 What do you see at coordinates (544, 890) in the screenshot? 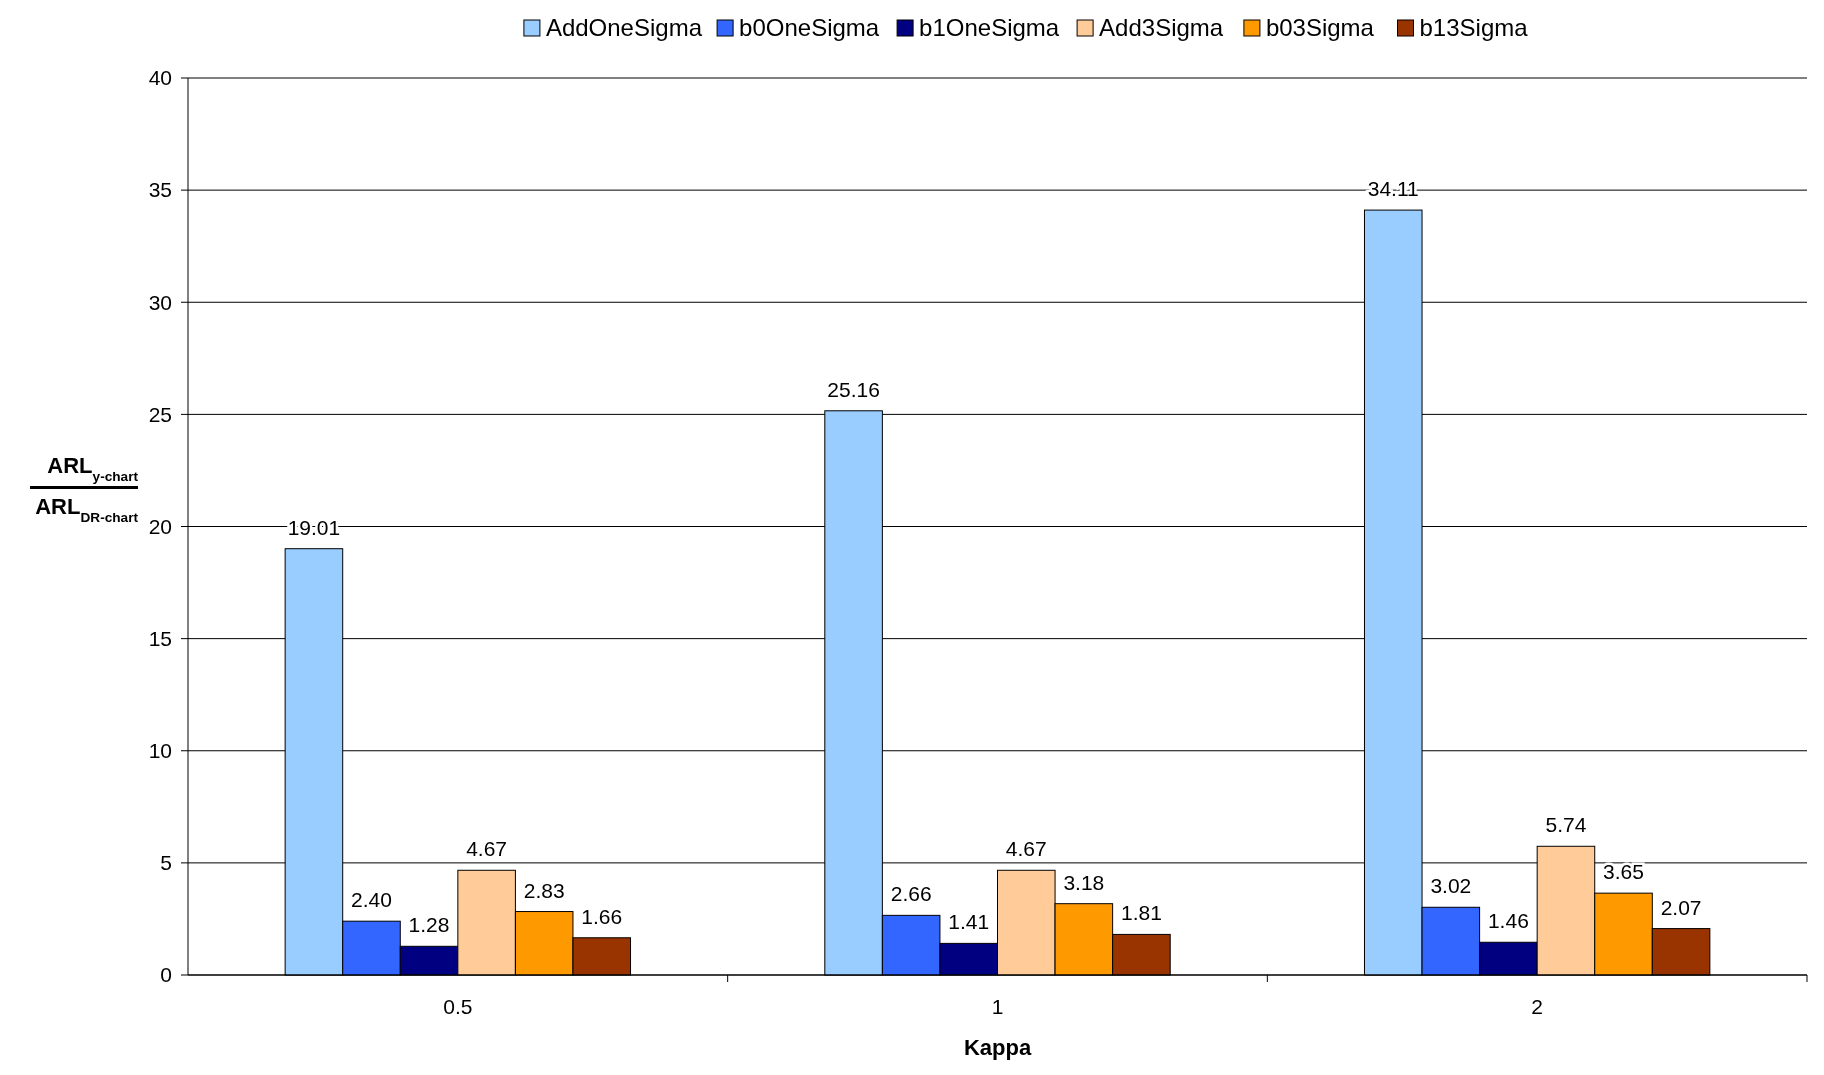
I see `text: 2.83` at bounding box center [544, 890].